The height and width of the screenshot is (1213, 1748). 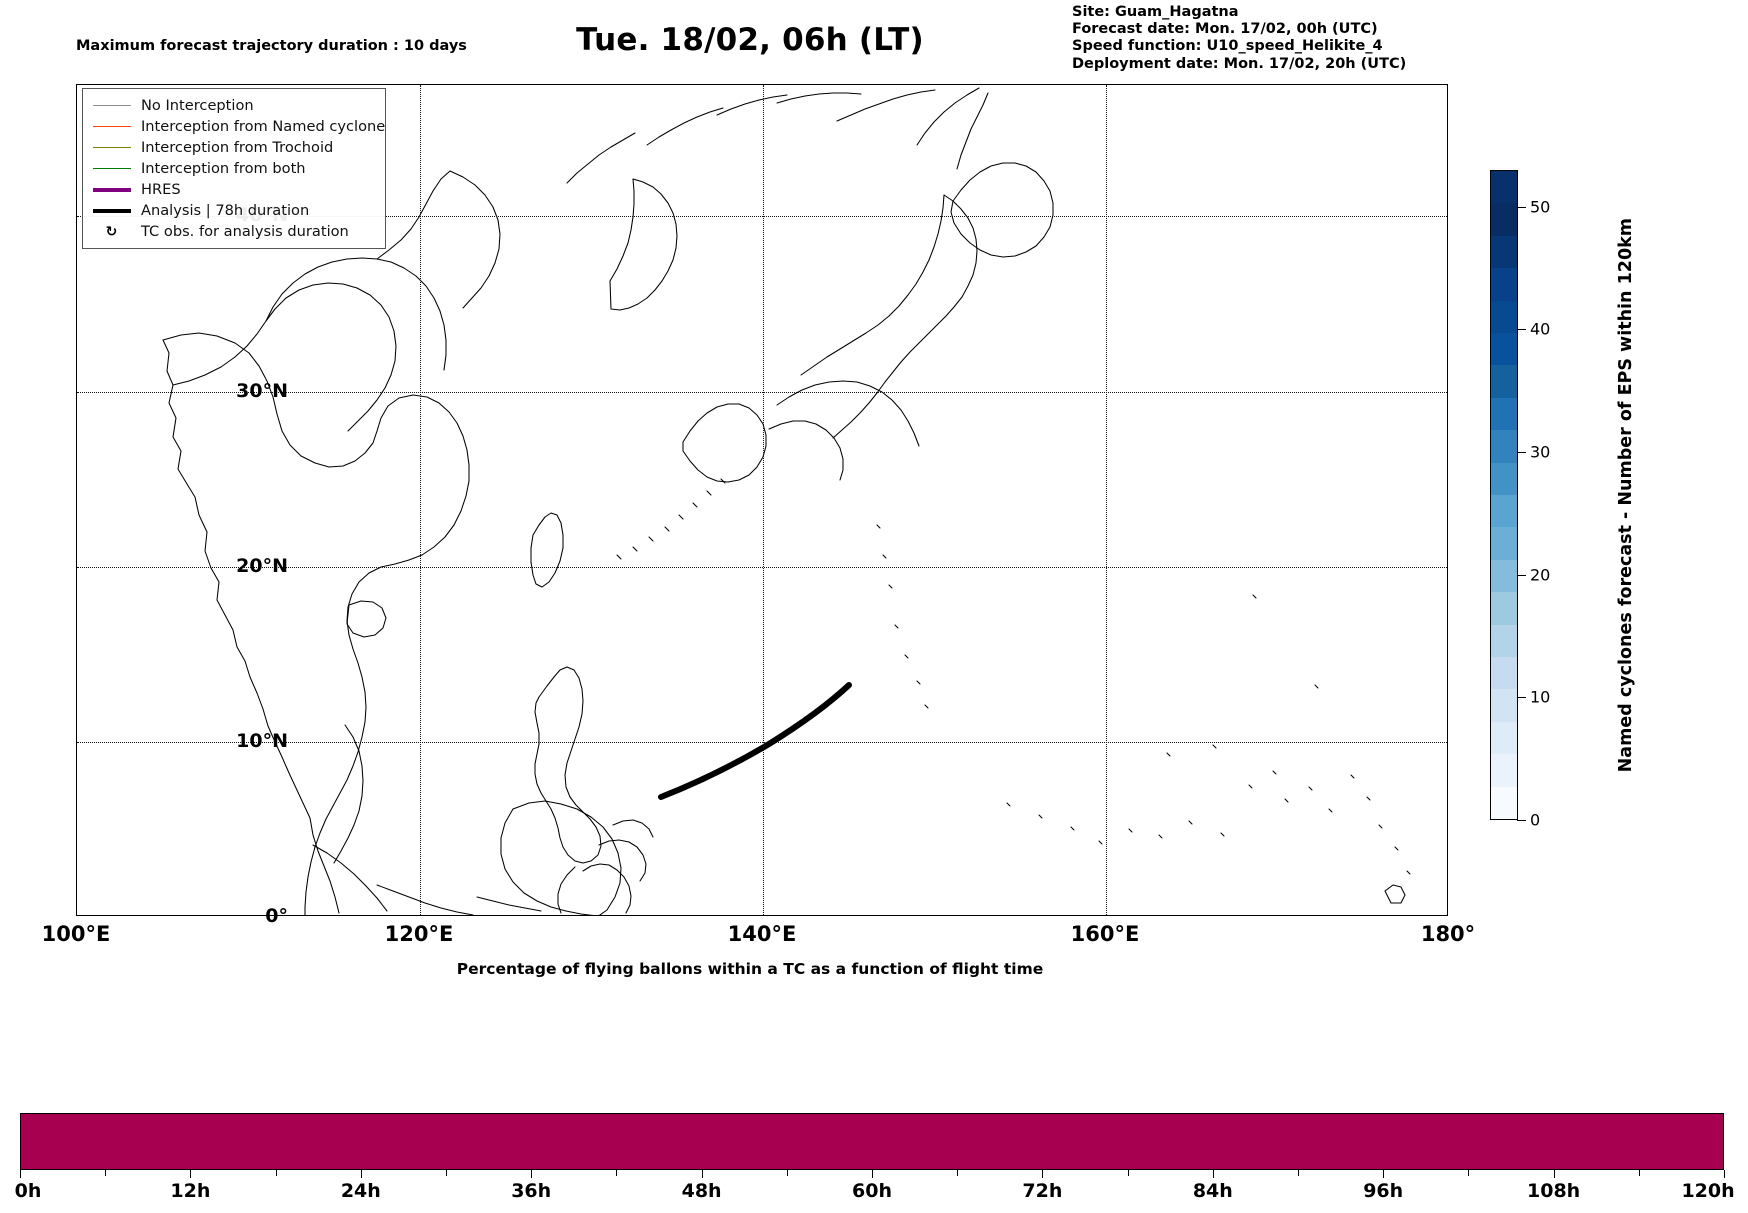 I want to click on colorbar-tick-label-30: 30, so click(x=1540, y=452).